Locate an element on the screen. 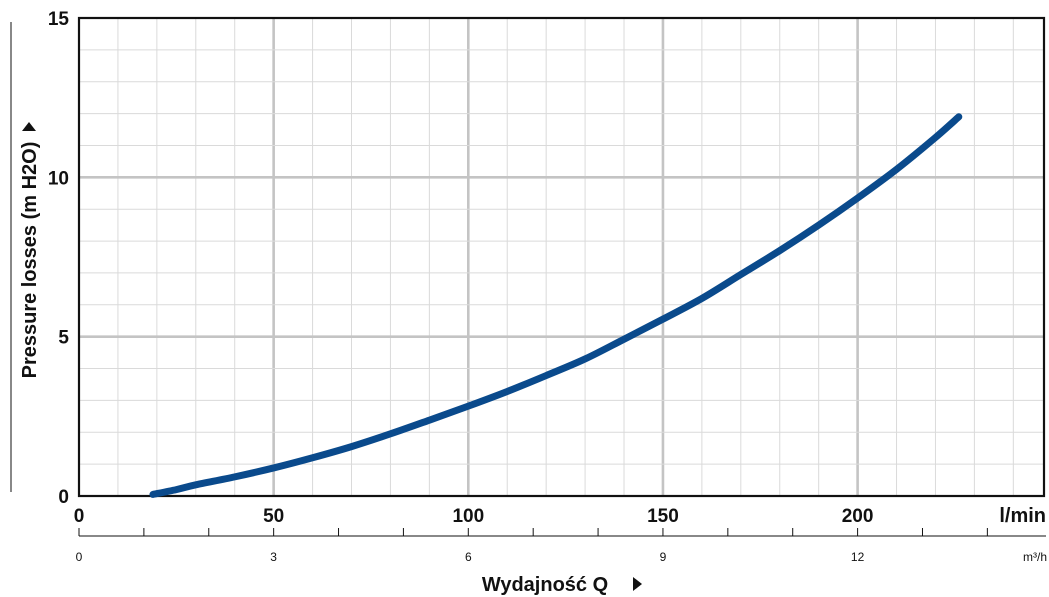 This screenshot has width=1049, height=597. x-tick-label: 50 is located at coordinates (273, 516).